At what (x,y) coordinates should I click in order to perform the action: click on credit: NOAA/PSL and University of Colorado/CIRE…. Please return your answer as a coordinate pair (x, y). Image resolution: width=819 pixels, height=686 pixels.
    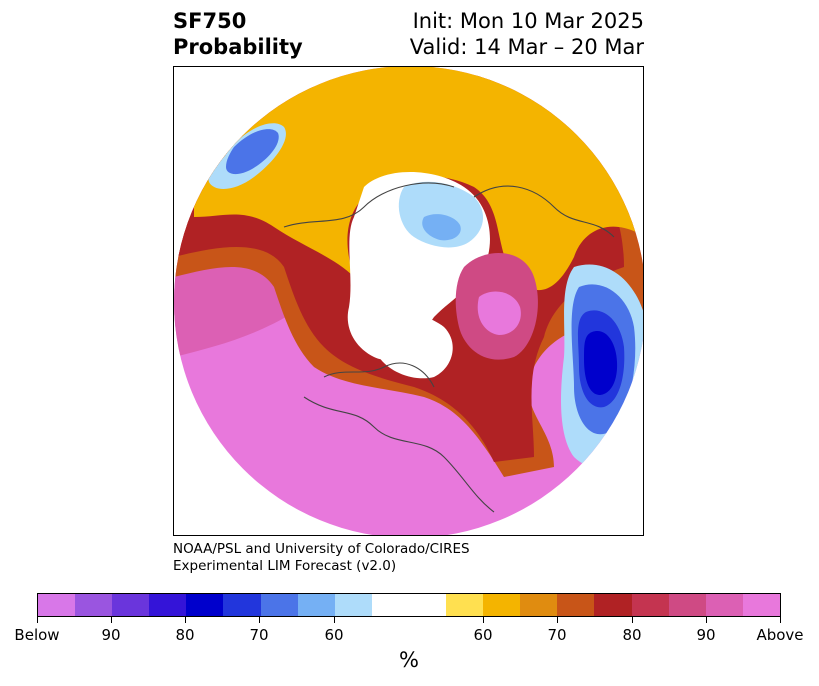
    Looking at the image, I should click on (321, 558).